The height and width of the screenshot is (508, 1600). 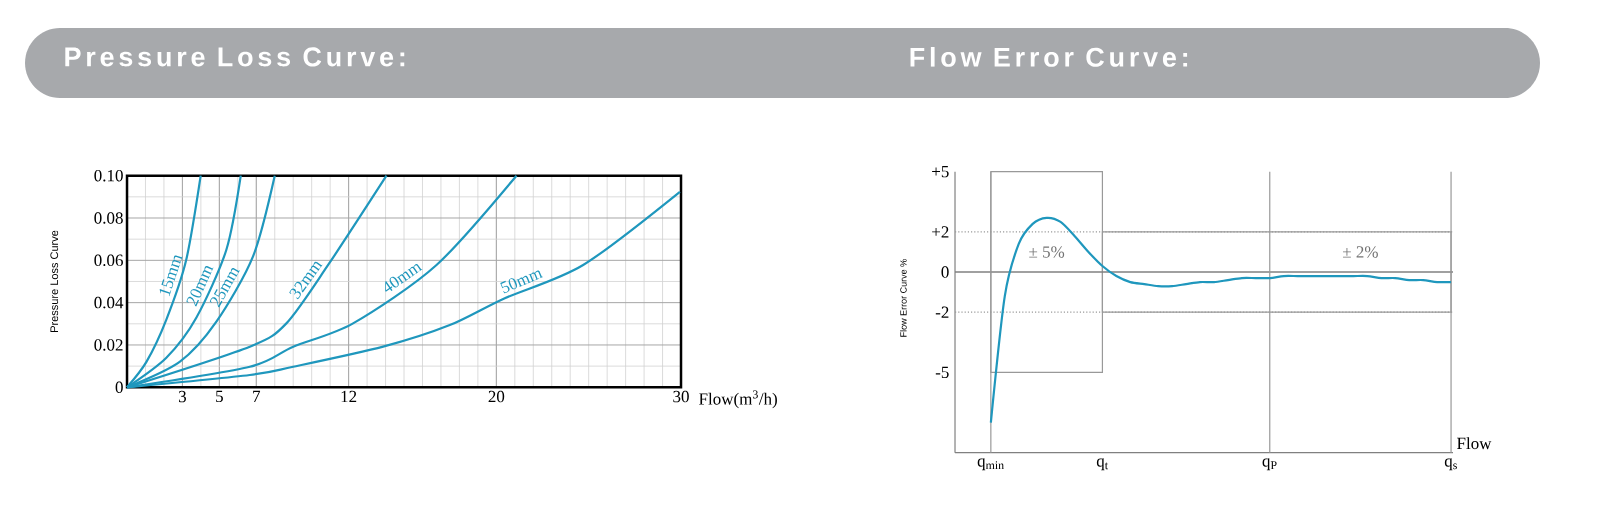 I want to click on text: 40mm, so click(x=404, y=277).